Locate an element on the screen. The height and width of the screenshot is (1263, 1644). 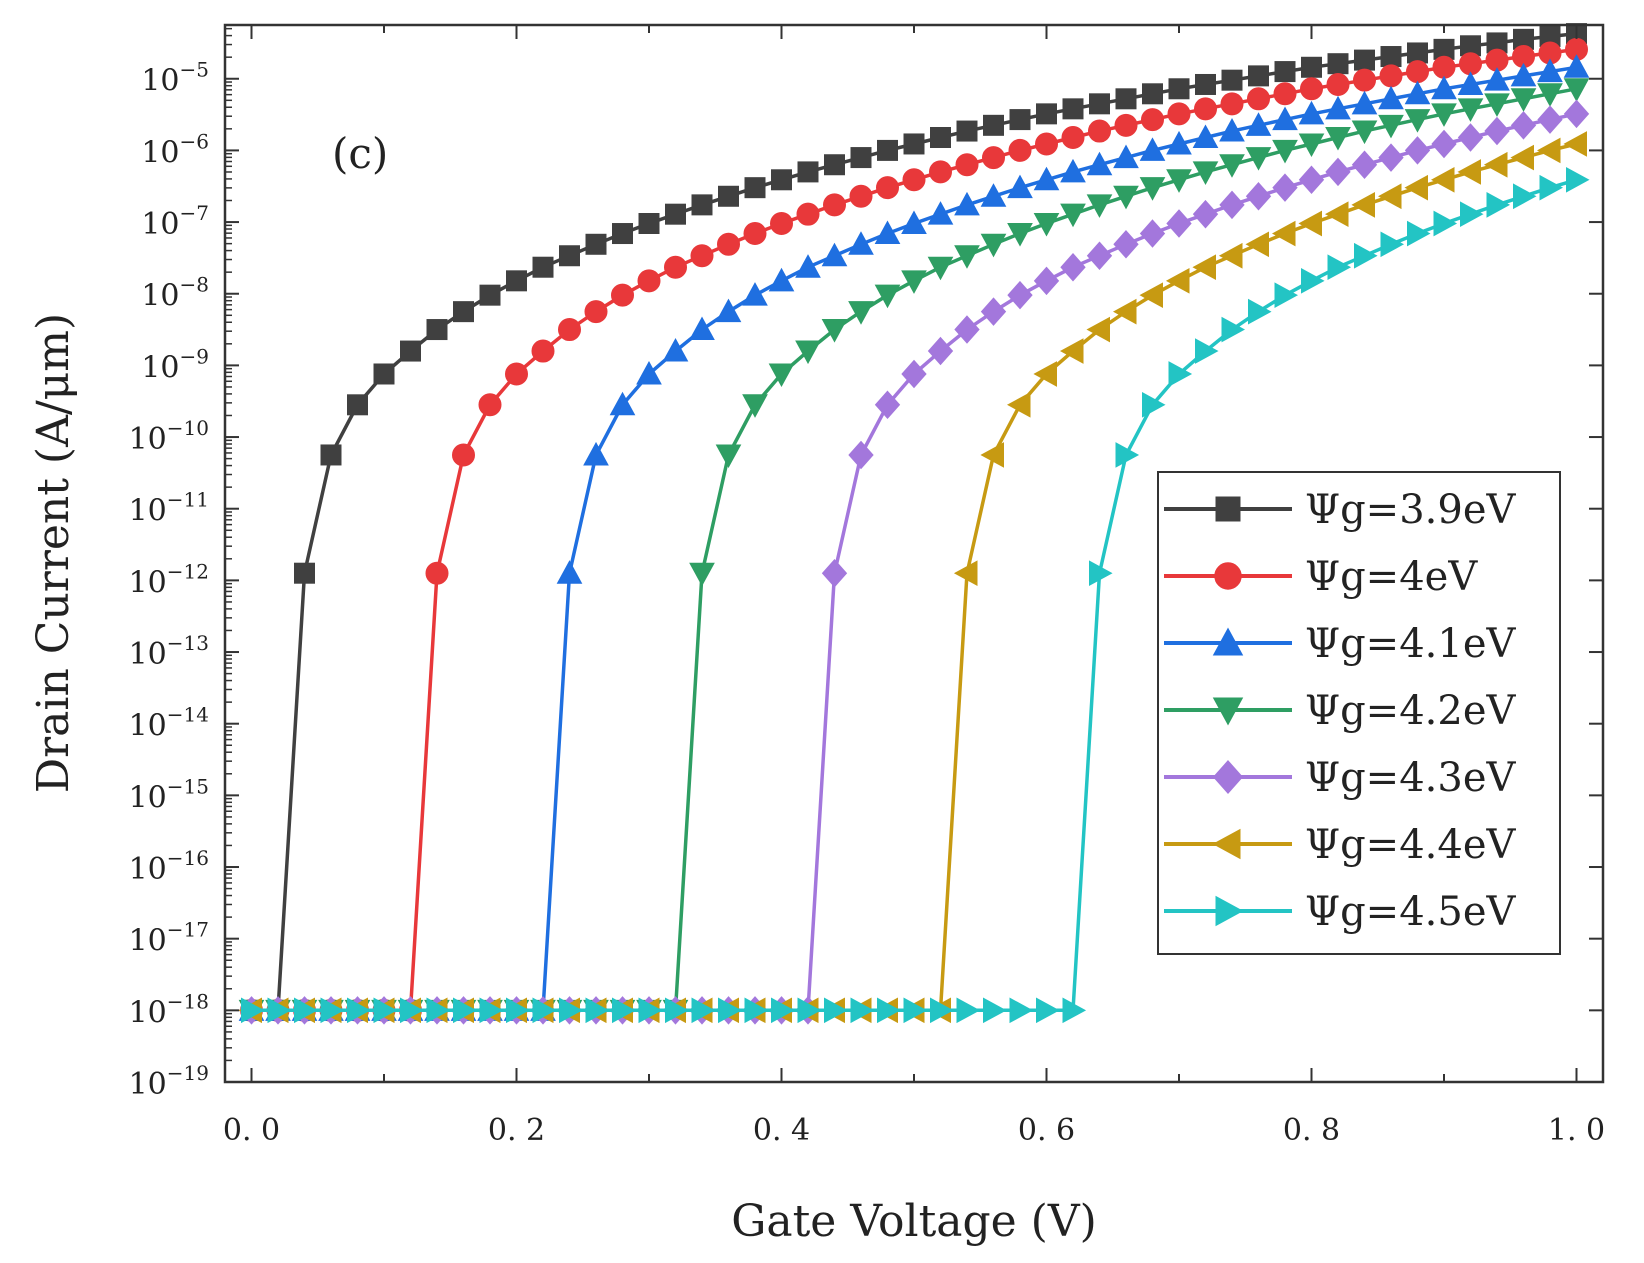
x-tick-label: 0. 4 is located at coordinates (781, 1130).